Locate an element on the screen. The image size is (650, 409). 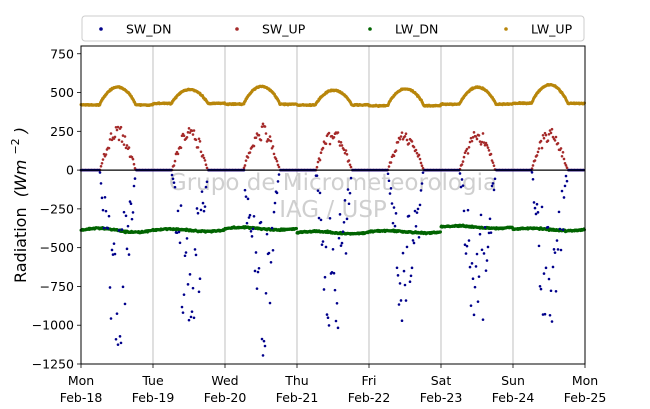
x-tick-label-day: Sun is located at coordinates (513, 380).